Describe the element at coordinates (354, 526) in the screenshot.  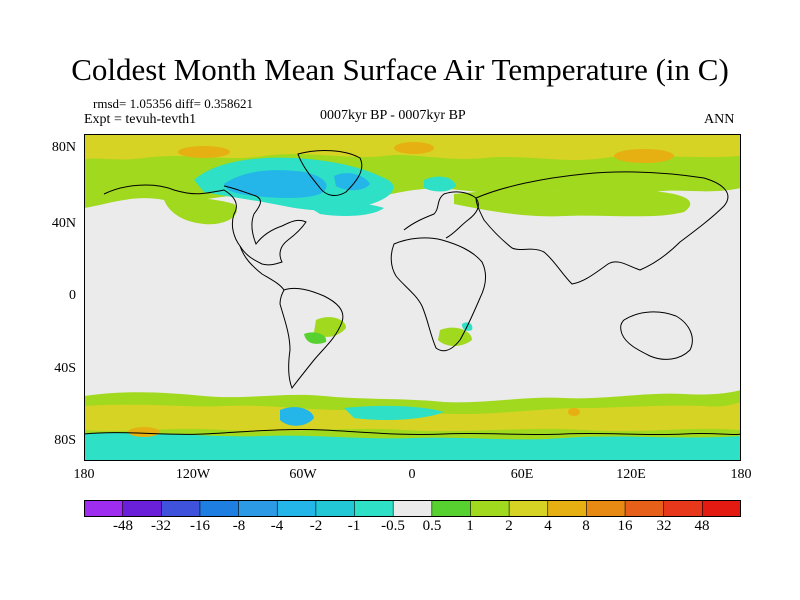
I see `colorbar-label: -1` at that location.